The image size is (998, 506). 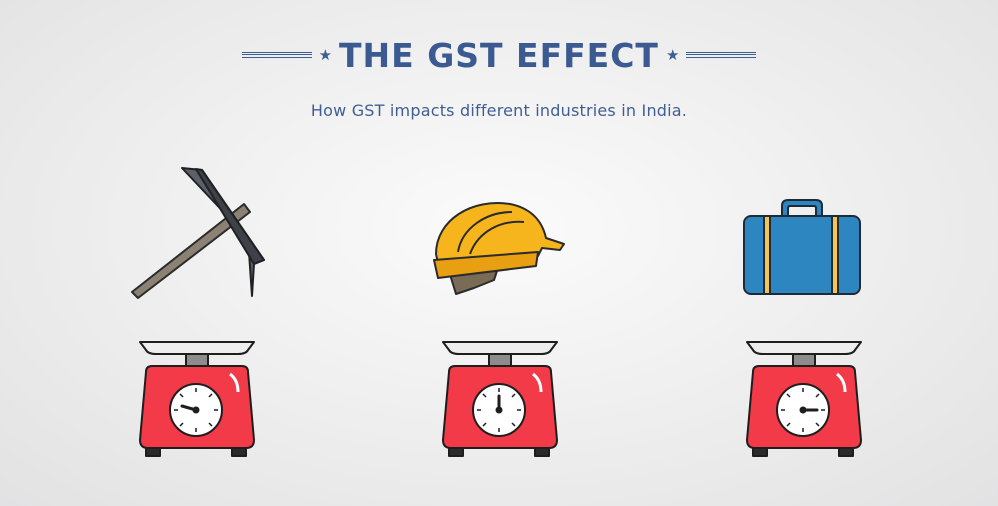 What do you see at coordinates (721, 55) in the screenshot?
I see `right-title-rule` at bounding box center [721, 55].